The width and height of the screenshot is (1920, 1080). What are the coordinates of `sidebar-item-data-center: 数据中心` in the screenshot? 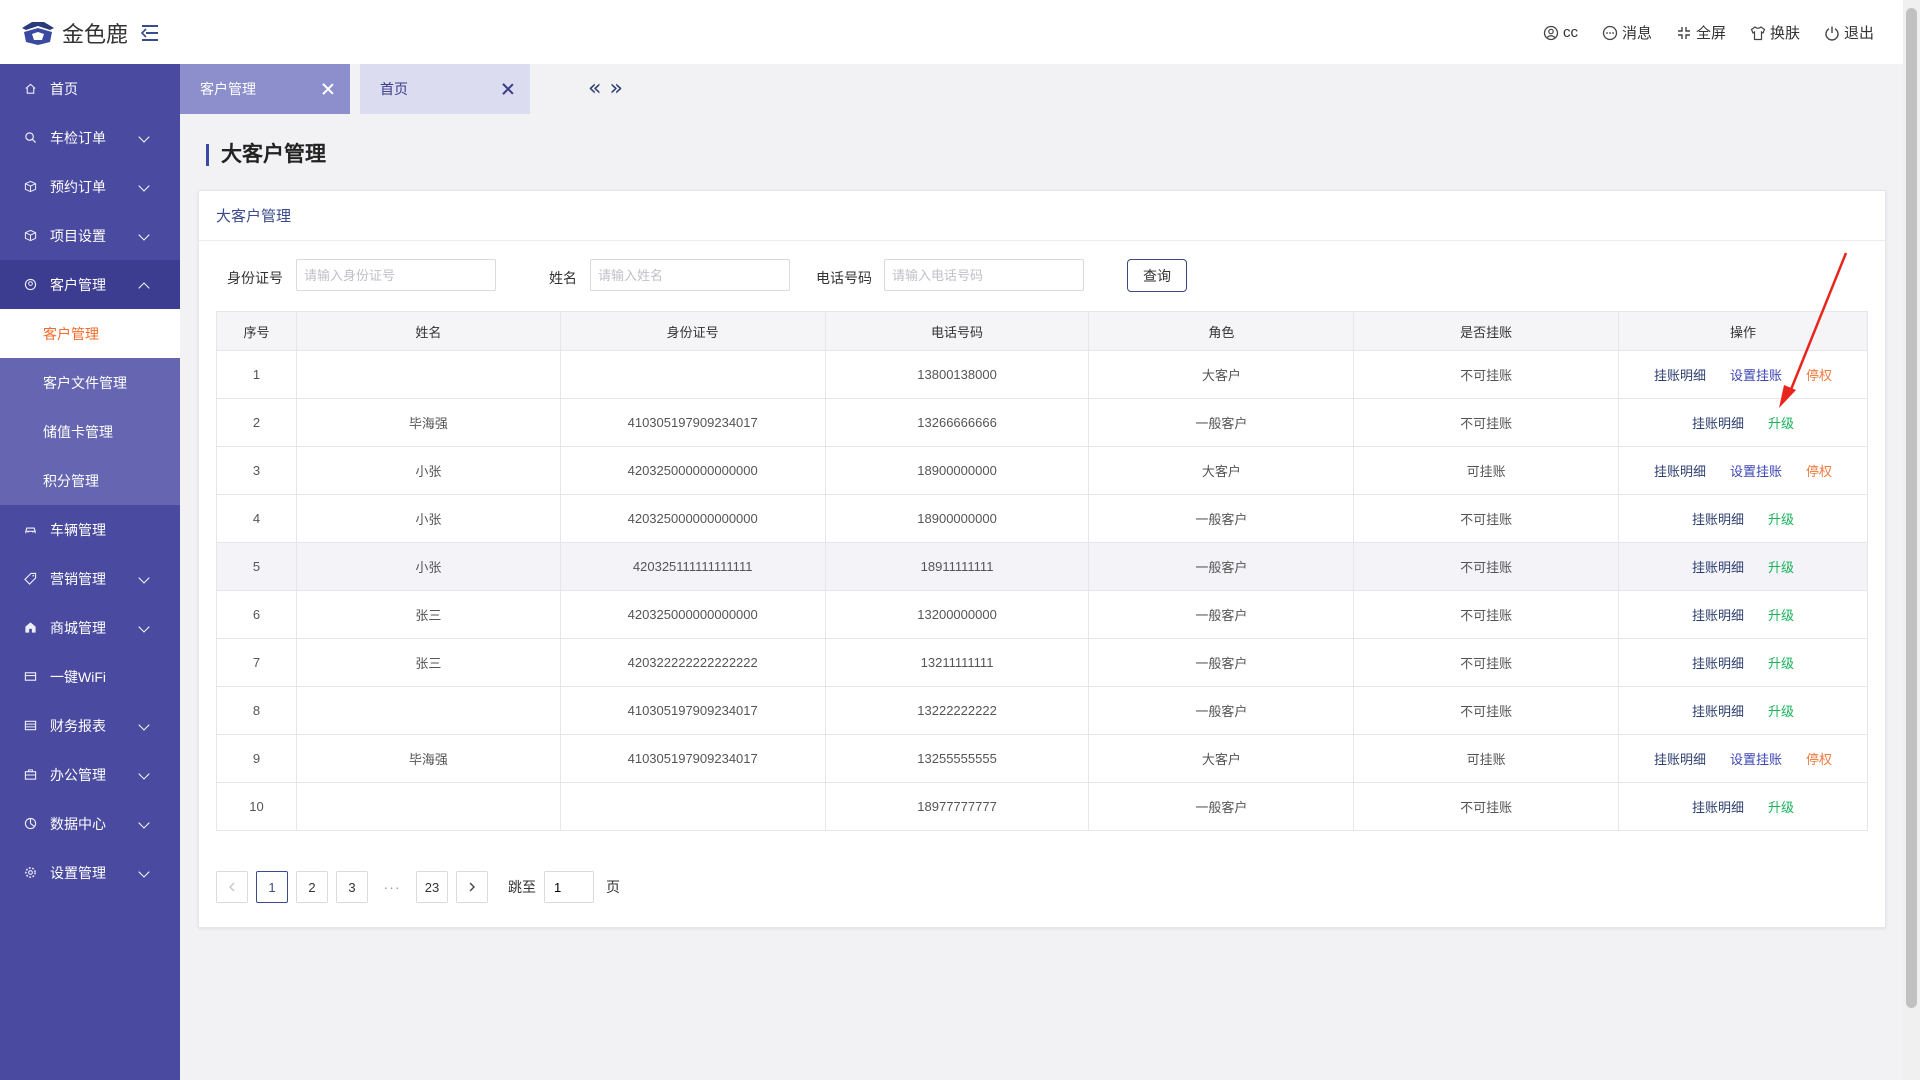 It's located at (90, 823).